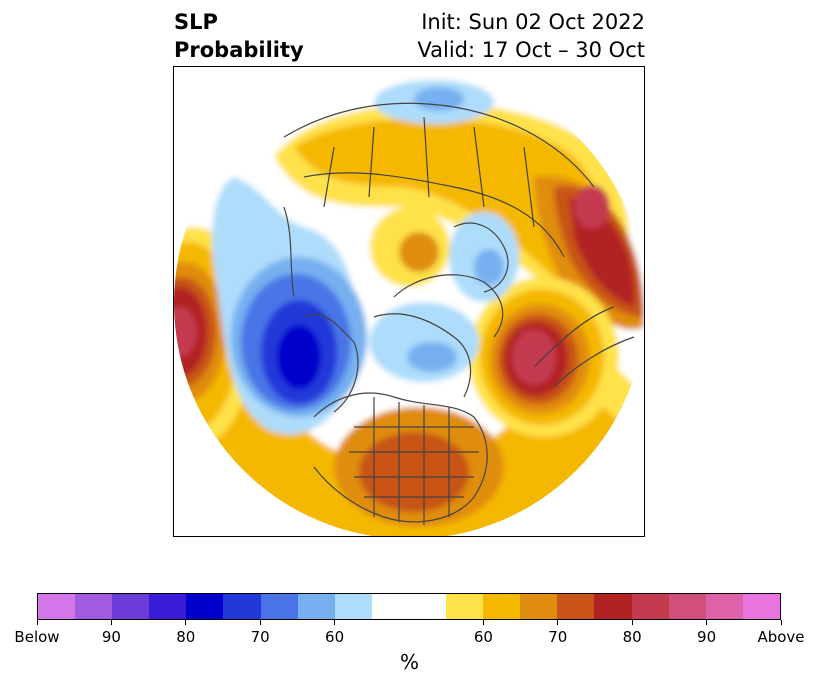 The height and width of the screenshot is (686, 819). I want to click on map-title: SLP Probability, so click(239, 36).